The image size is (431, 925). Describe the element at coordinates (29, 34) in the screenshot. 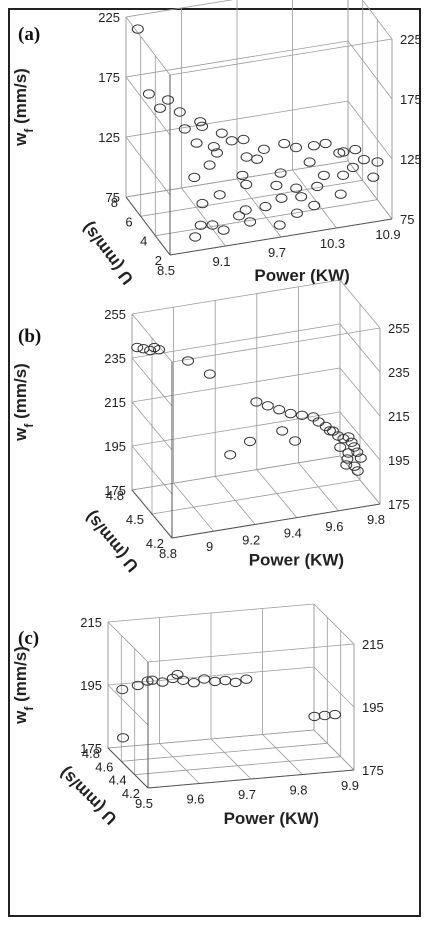

I see `panel-label: (a)` at that location.